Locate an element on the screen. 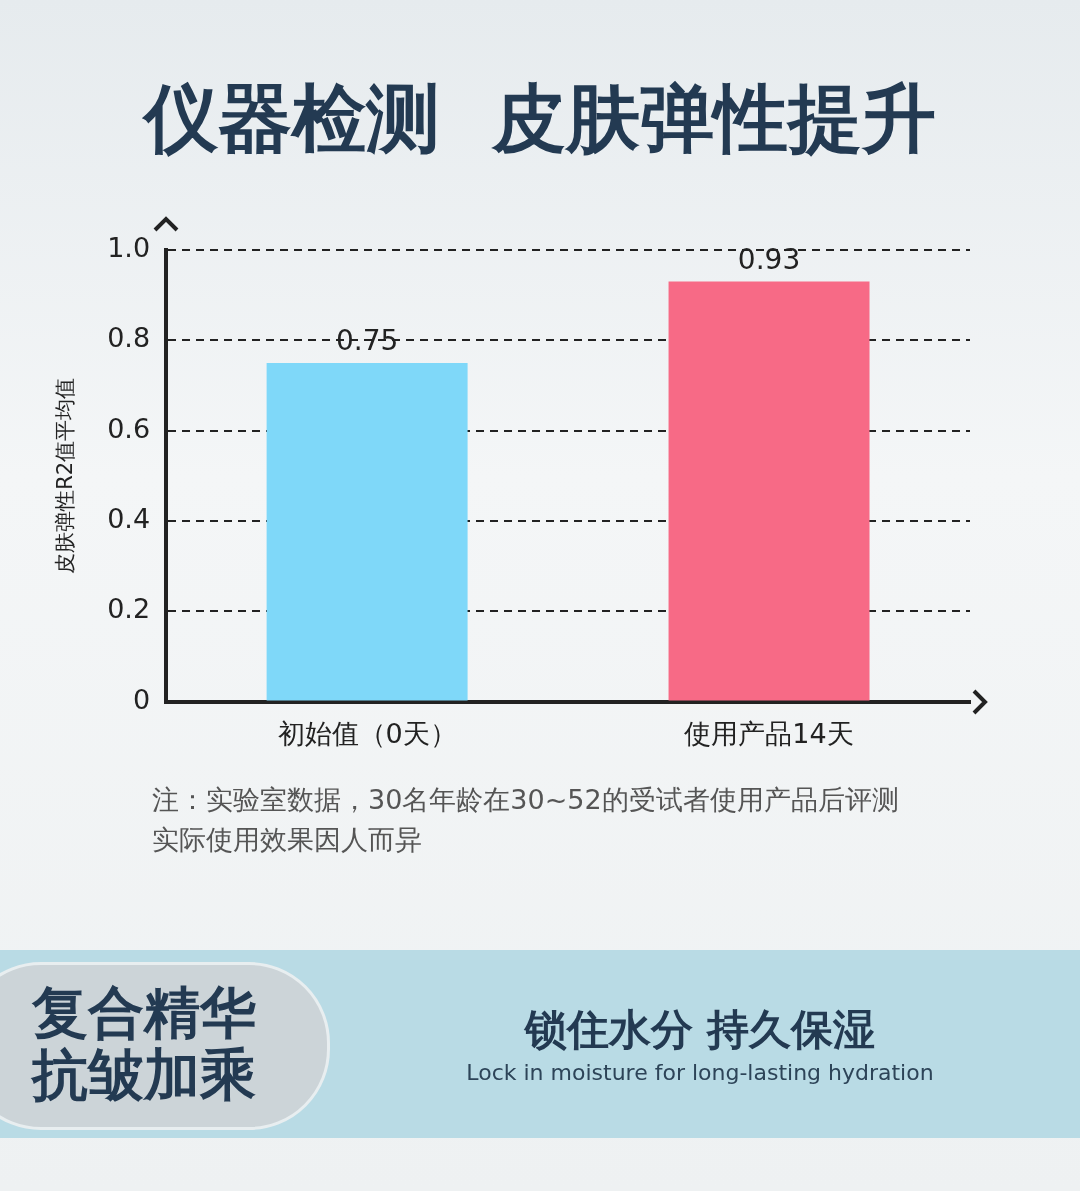  chart-title: 仪器检测 皮肤弹性提升 is located at coordinates (539, 118).